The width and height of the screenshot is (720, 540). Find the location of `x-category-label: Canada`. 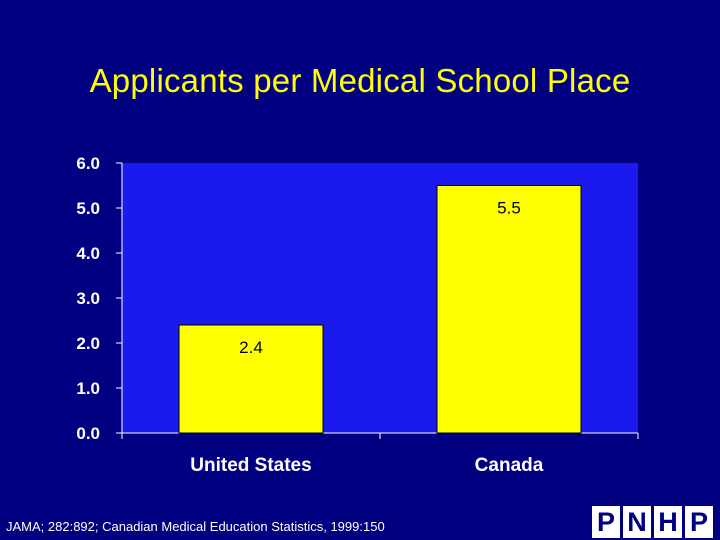

x-category-label: Canada is located at coordinates (509, 465).